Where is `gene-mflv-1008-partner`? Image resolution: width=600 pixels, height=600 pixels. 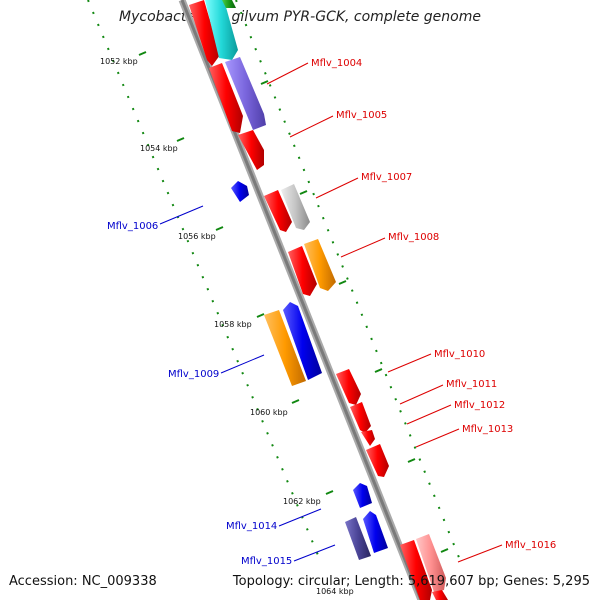
gene-mflv-1008-partner is located at coordinates (320, 265).